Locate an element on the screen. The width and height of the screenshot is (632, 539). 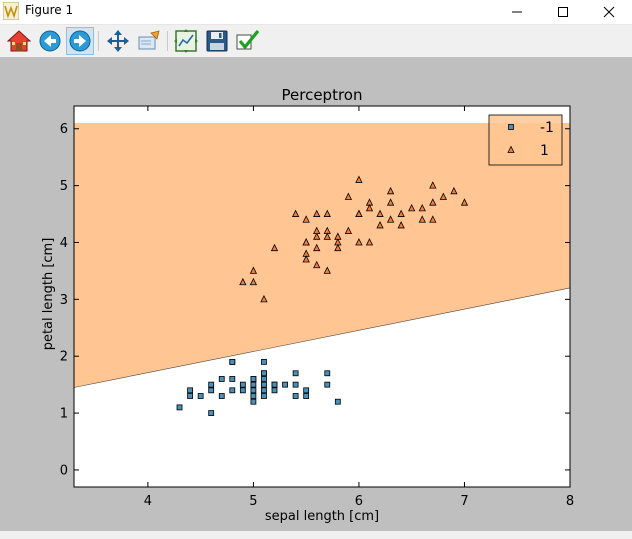
x-tick-label: 8 is located at coordinates (570, 501).